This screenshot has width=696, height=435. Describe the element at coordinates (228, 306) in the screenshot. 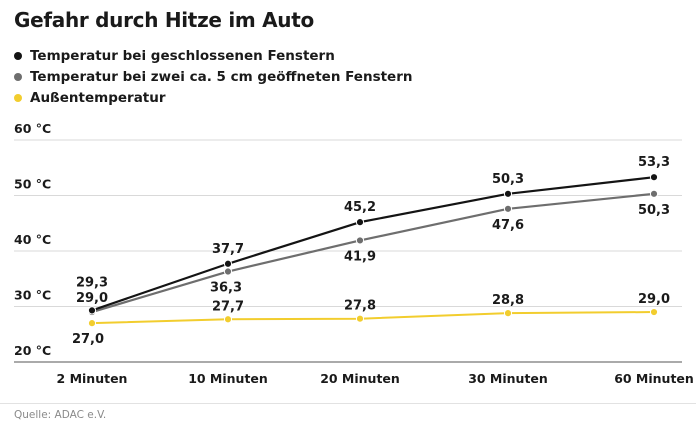

I see `data-label-outside-2: 27,7` at that location.